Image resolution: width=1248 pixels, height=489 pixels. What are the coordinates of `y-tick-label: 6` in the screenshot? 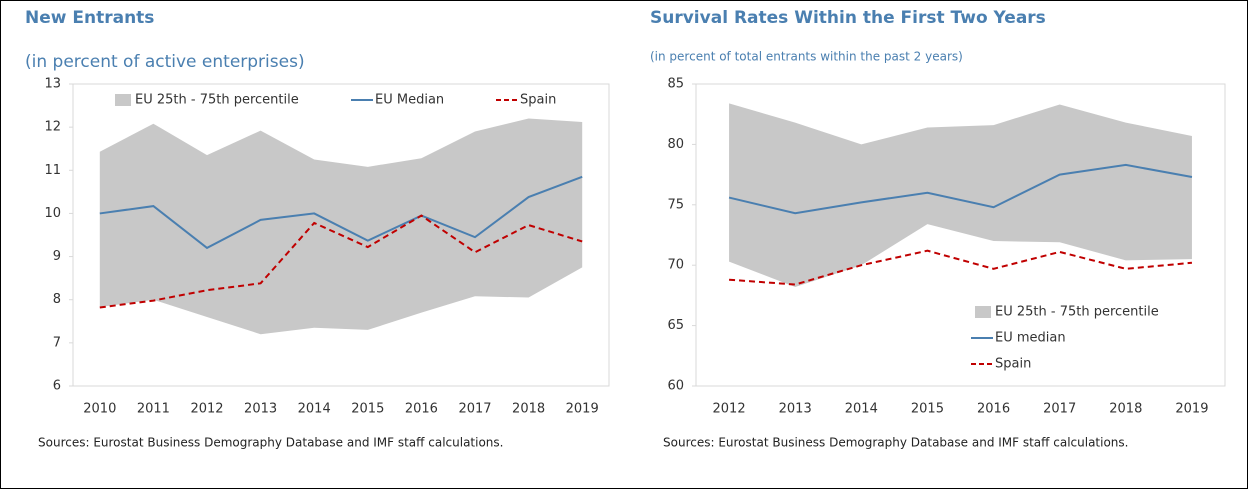 It's located at (57, 386).